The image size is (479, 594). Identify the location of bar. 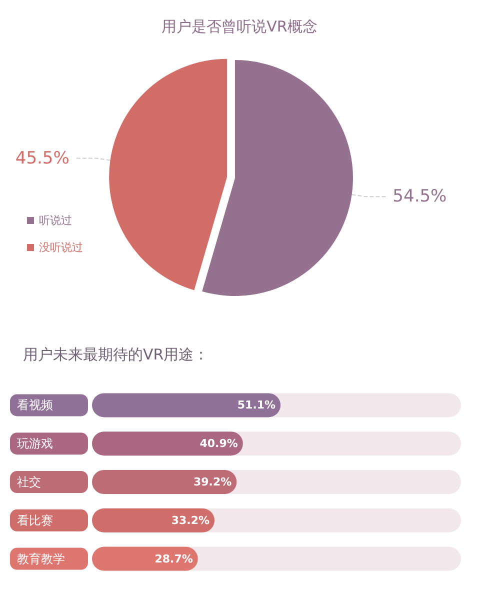
(145, 558).